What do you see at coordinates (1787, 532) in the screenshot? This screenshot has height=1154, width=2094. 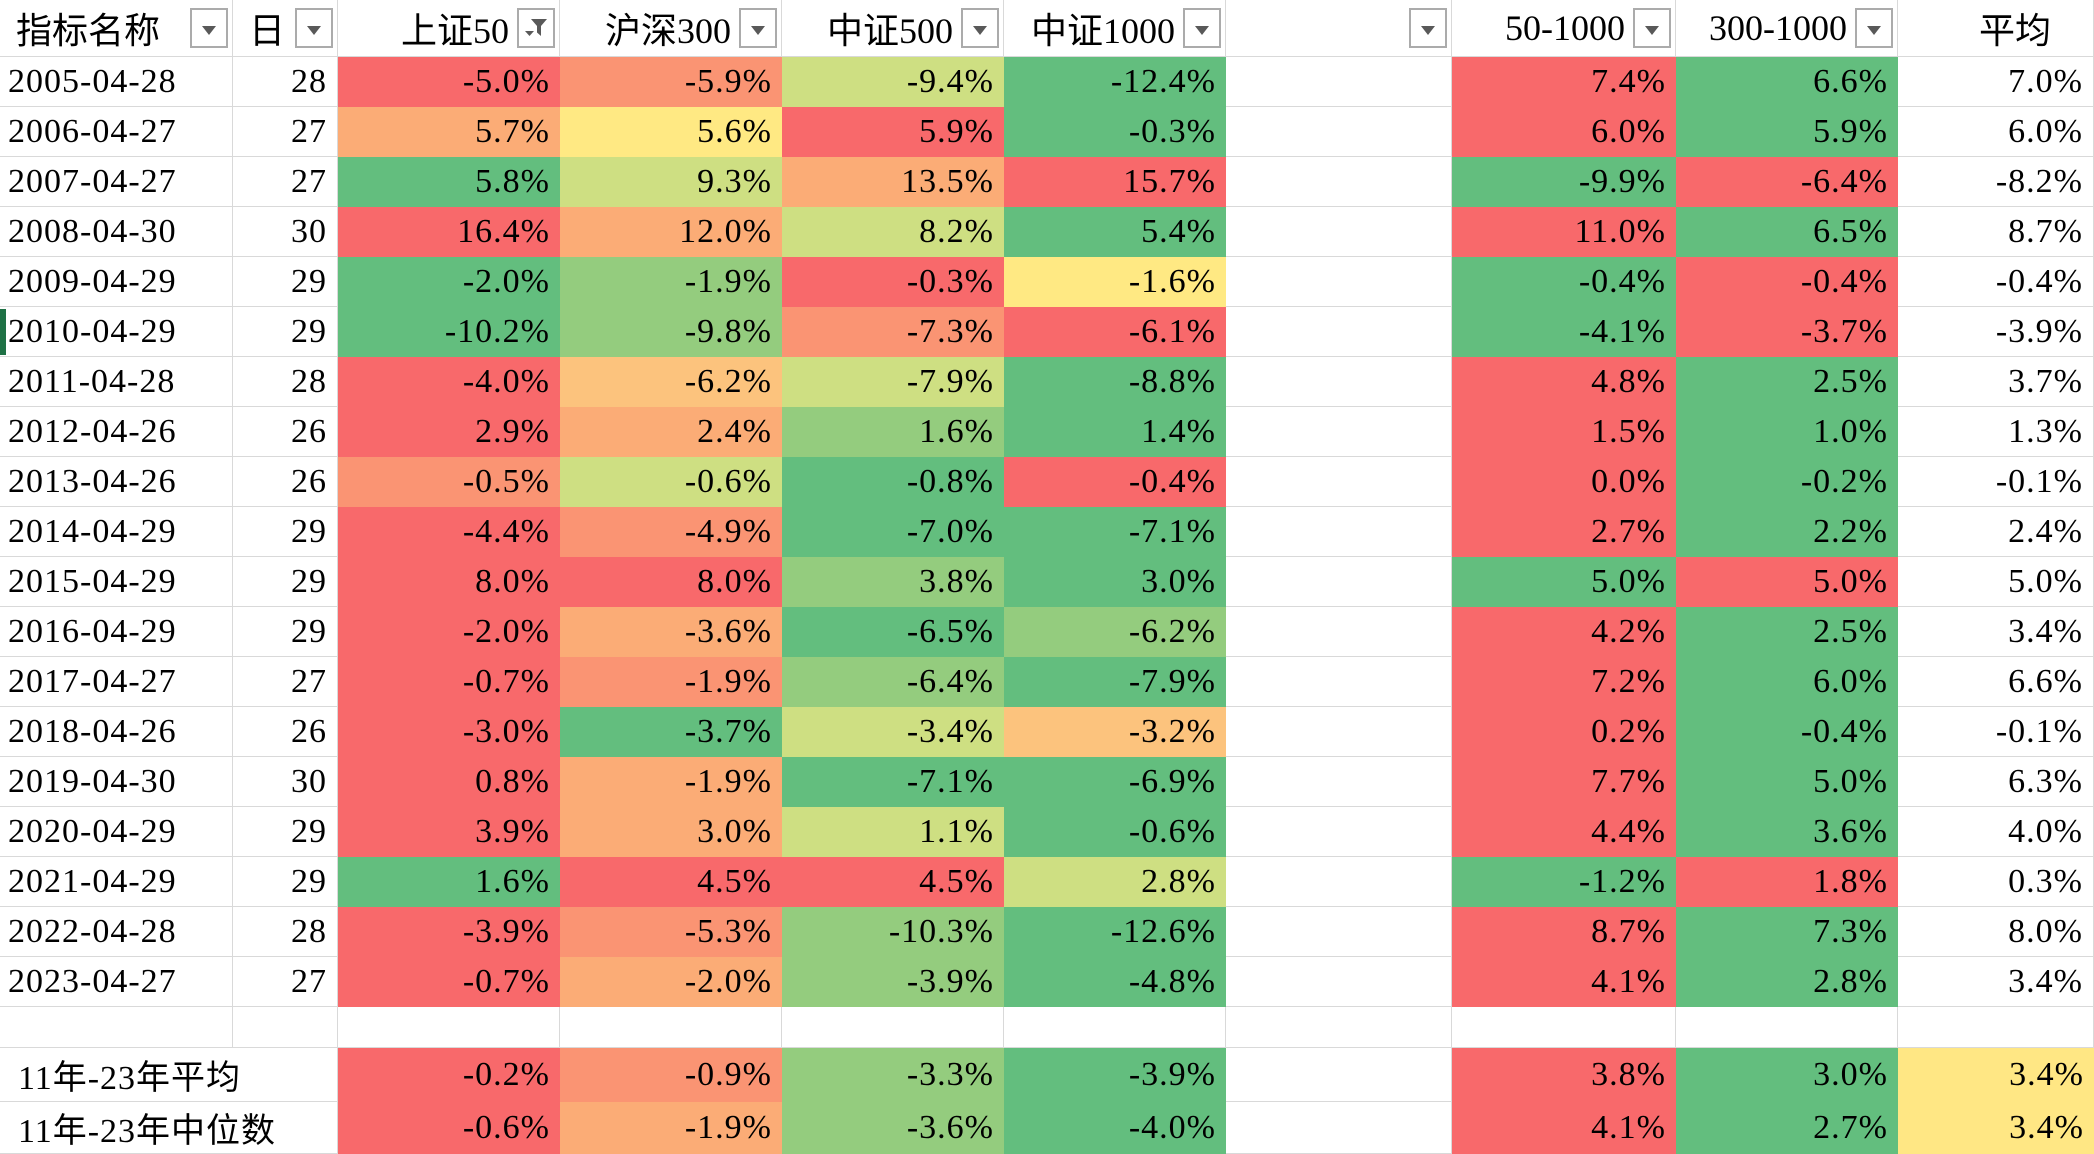 I see `spread-cell: 2.2%` at bounding box center [1787, 532].